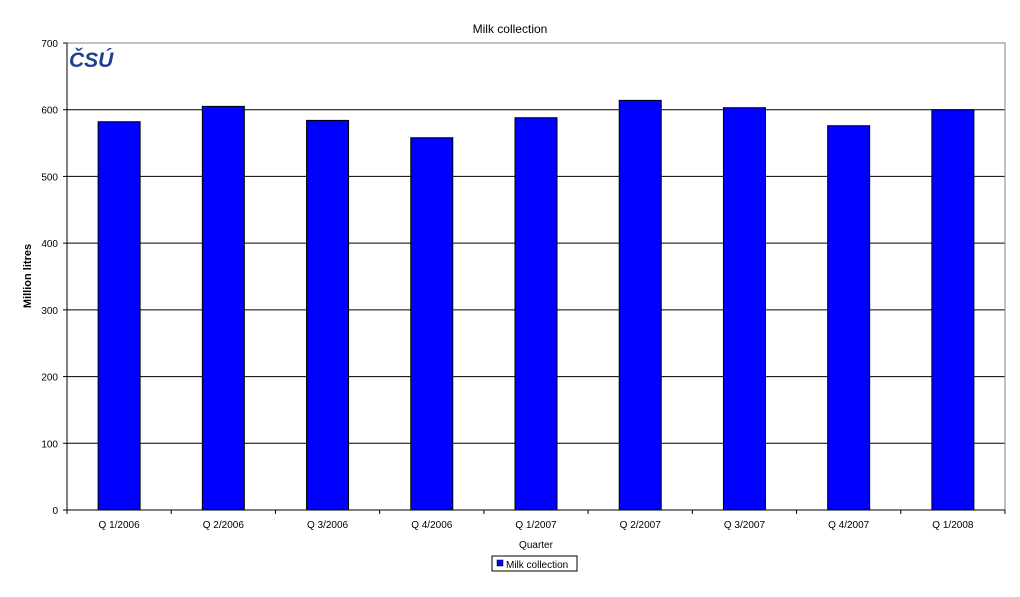  I want to click on logo: ČSÚ, so click(91, 60).